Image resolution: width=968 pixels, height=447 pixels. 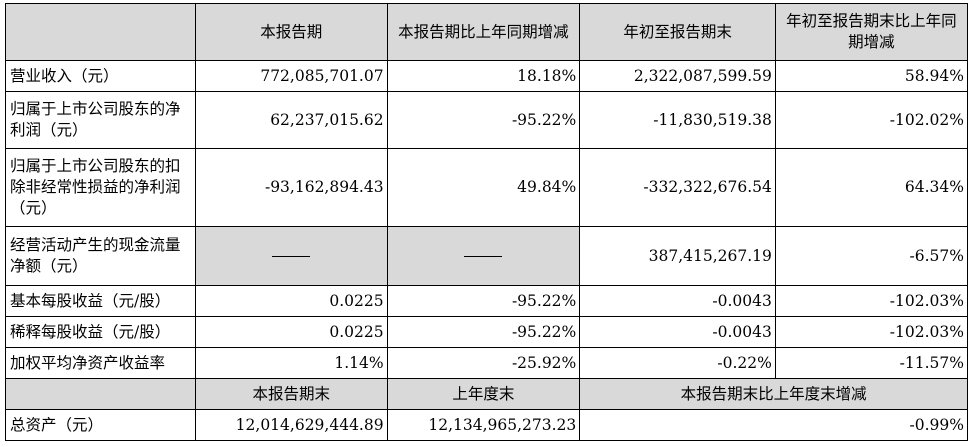 I want to click on cell-current: 62,237,015.62, so click(x=291, y=120).